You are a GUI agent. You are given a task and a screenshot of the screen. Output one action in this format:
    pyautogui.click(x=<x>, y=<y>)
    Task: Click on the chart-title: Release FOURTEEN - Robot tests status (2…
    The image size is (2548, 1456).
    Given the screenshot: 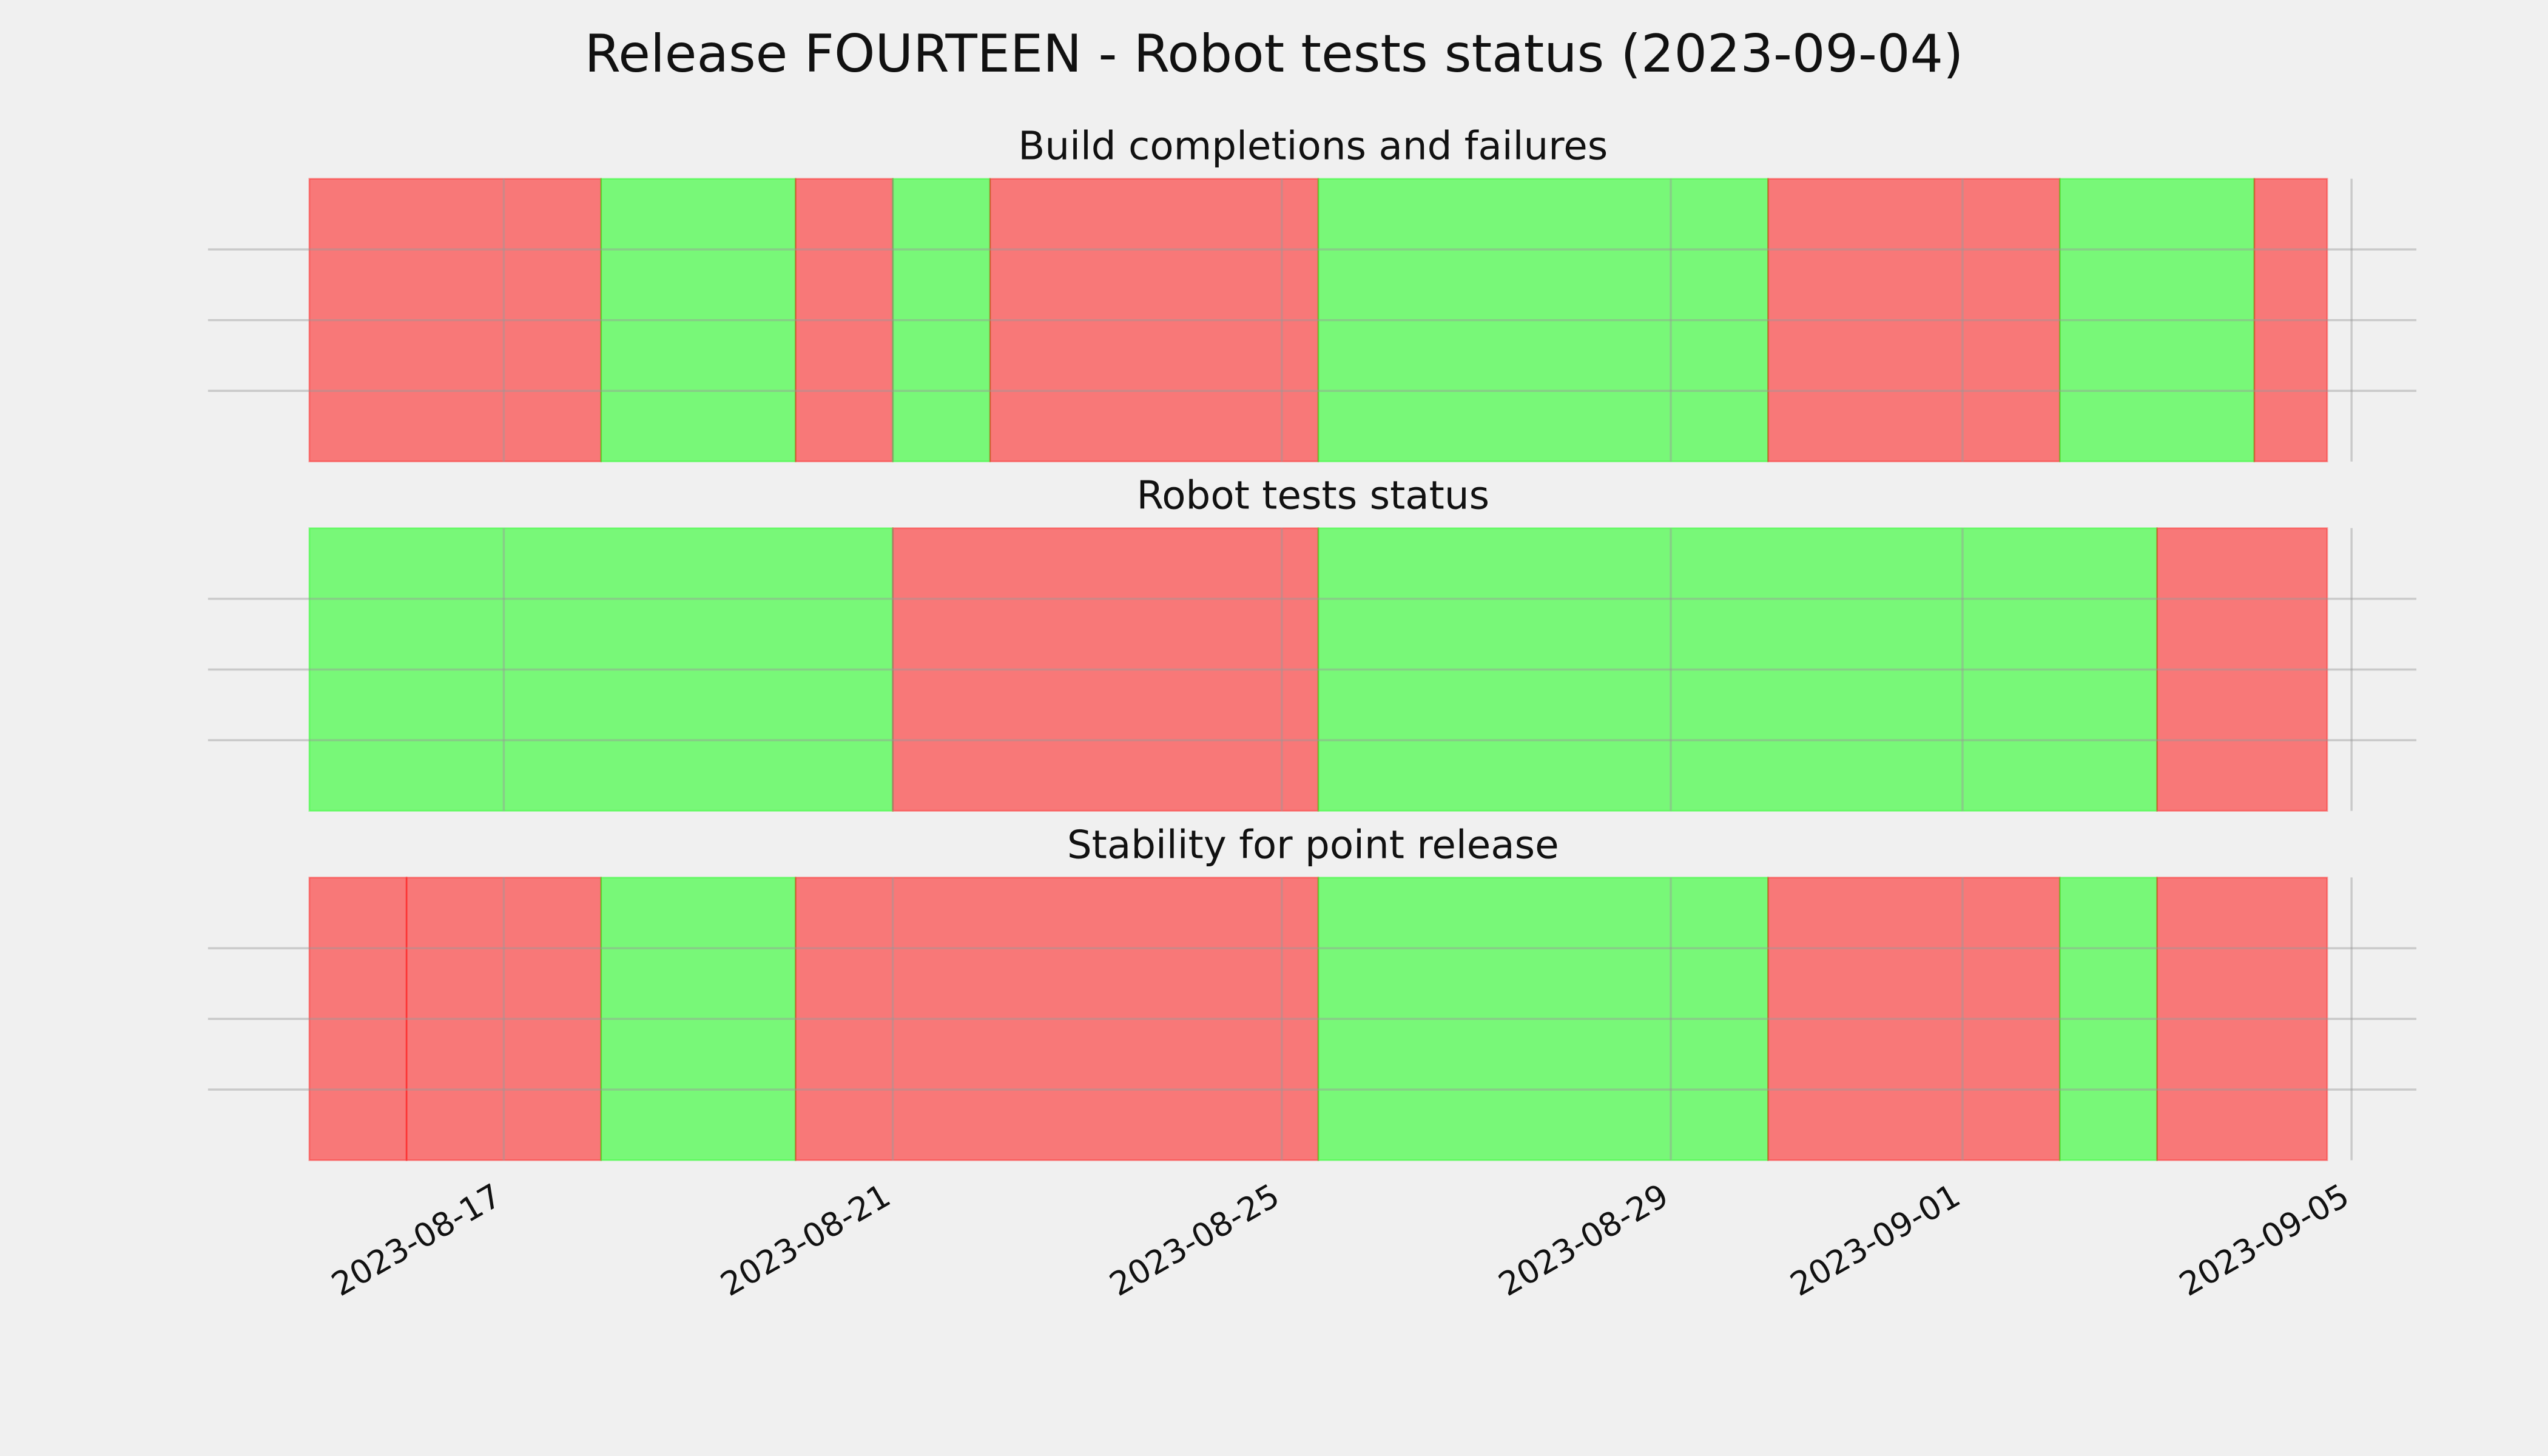 What is the action you would take?
    pyautogui.click(x=1274, y=54)
    